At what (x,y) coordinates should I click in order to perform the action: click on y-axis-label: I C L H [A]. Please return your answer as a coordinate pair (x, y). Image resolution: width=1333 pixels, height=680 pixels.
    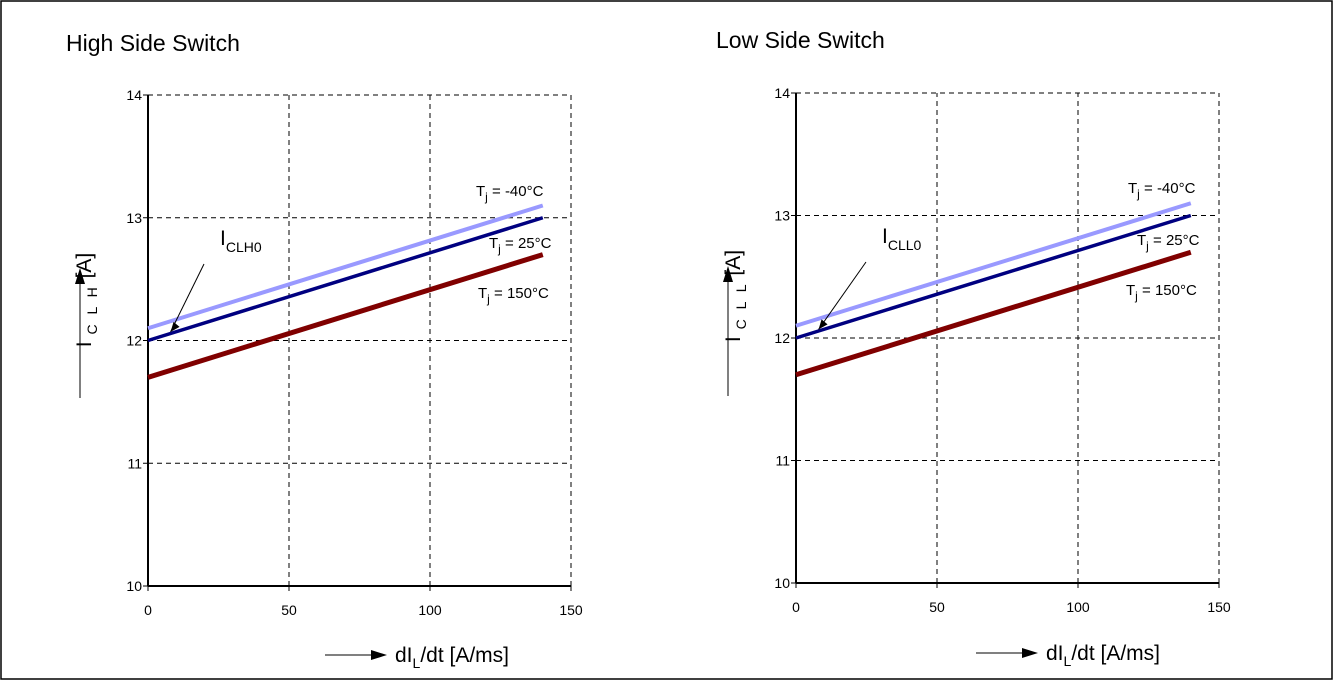
    Looking at the image, I should click on (86, 300).